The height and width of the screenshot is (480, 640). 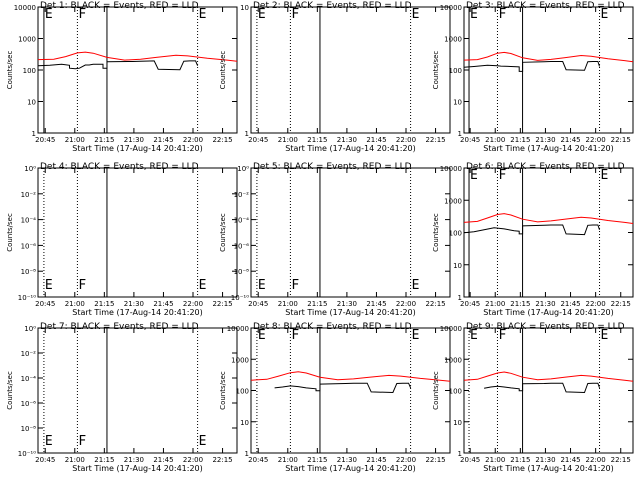 I want to click on plot-title: Det 6: BLACK = Events, RED = LLD, so click(x=545, y=167).